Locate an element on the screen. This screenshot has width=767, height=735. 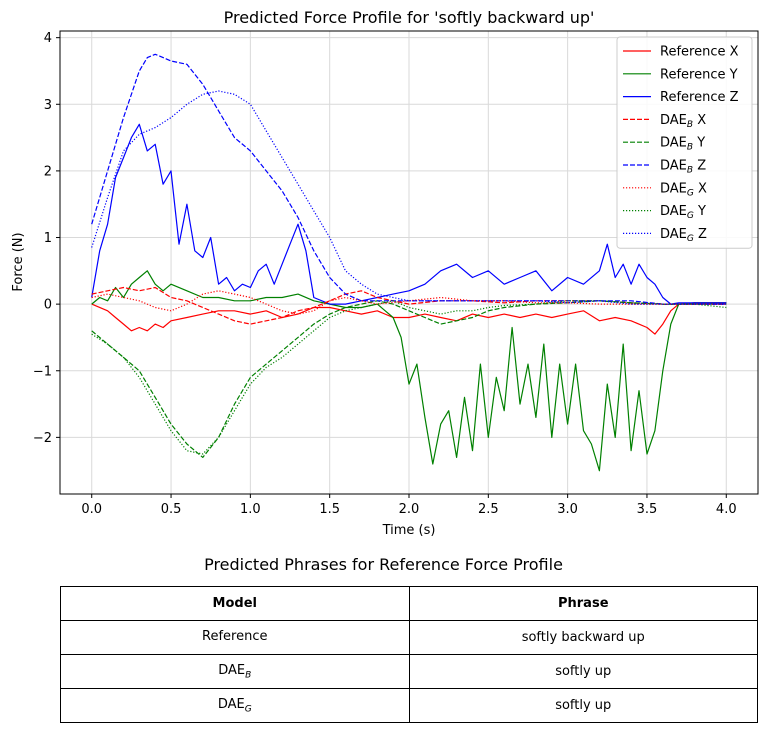
series-line is located at coordinates (409, 318).